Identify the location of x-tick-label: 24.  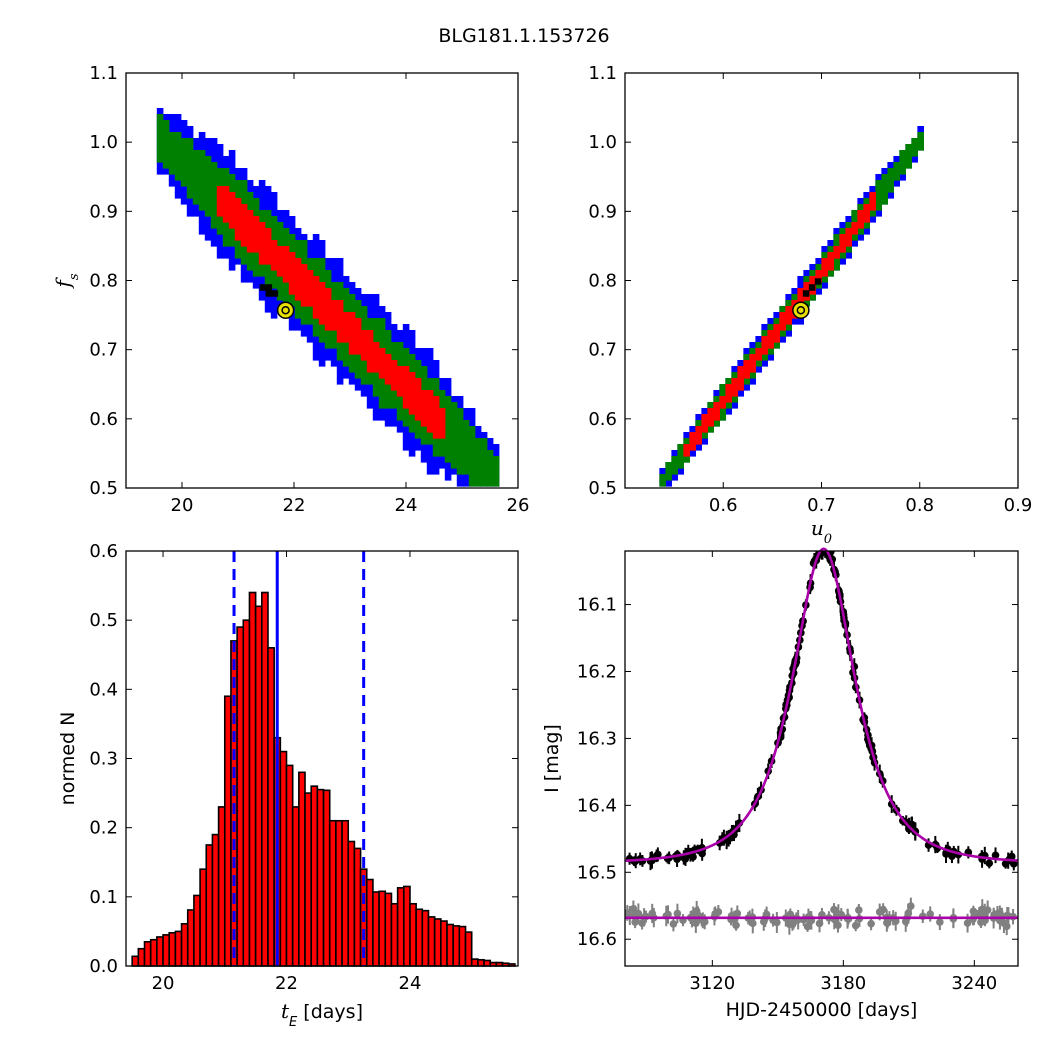
(406, 505).